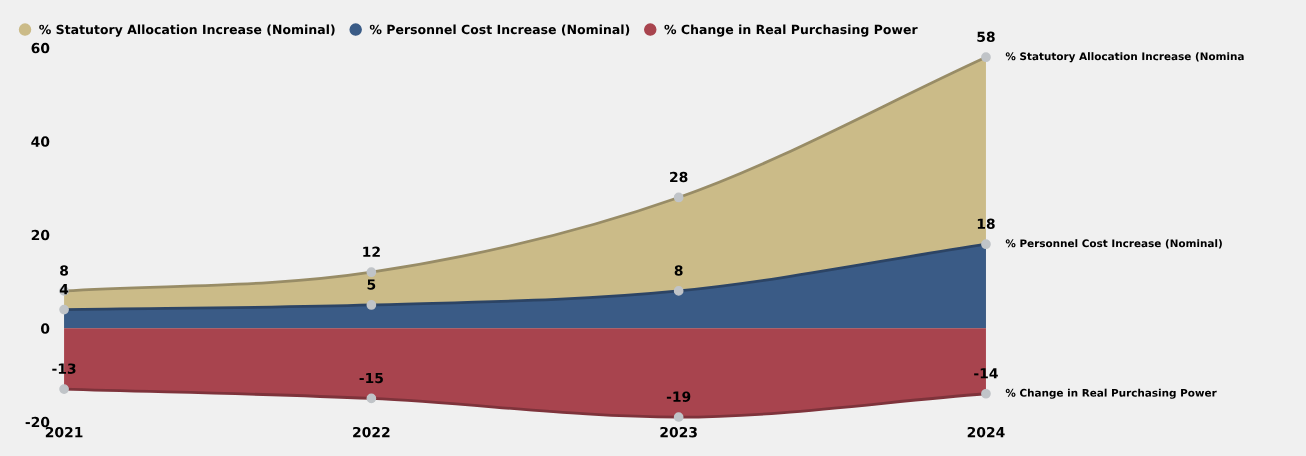 The width and height of the screenshot is (1306, 456). What do you see at coordinates (1113, 244) in the screenshot?
I see `annotation: % Personnel Cost Increase (Nominal)` at bounding box center [1113, 244].